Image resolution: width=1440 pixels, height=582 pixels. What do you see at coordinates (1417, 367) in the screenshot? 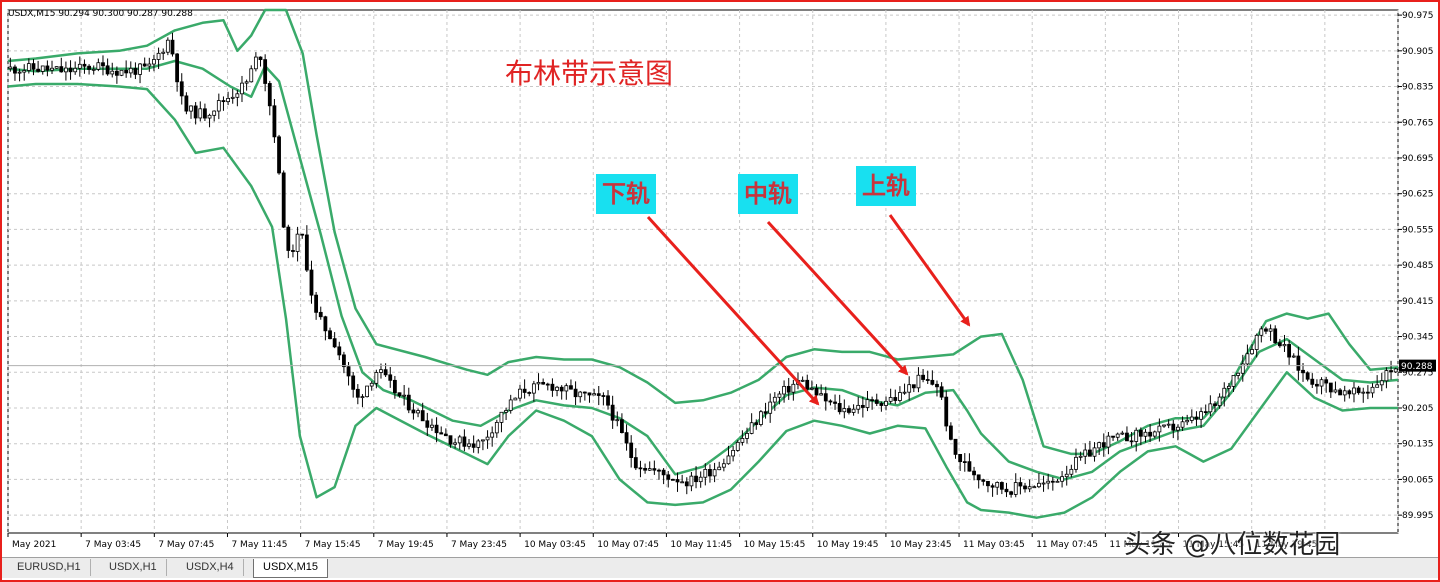
I see `current-price-label: 90.288` at bounding box center [1417, 367].